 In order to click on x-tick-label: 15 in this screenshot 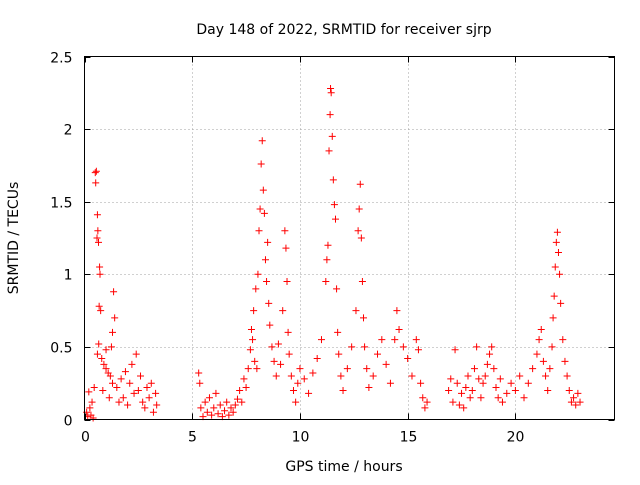, I will do `click(409, 438)`.